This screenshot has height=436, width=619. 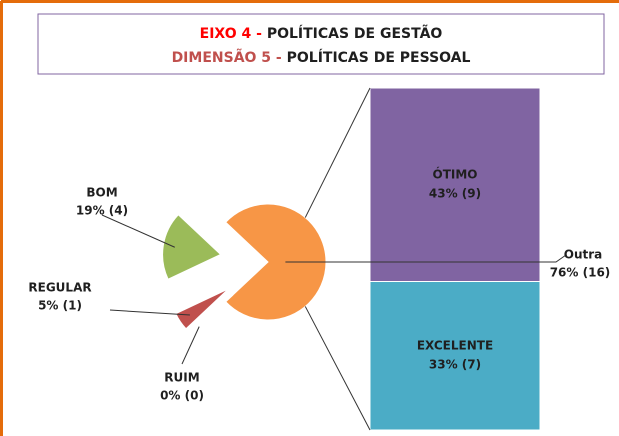 What do you see at coordinates (59, 288) in the screenshot?
I see `pie-label: REGULAR` at bounding box center [59, 288].